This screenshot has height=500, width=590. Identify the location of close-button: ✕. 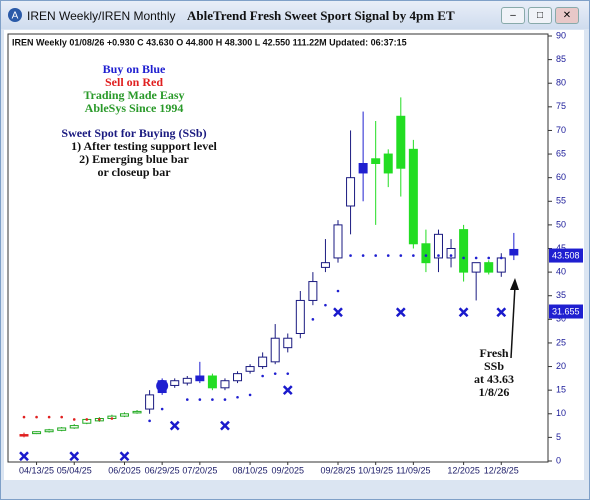
(567, 15).